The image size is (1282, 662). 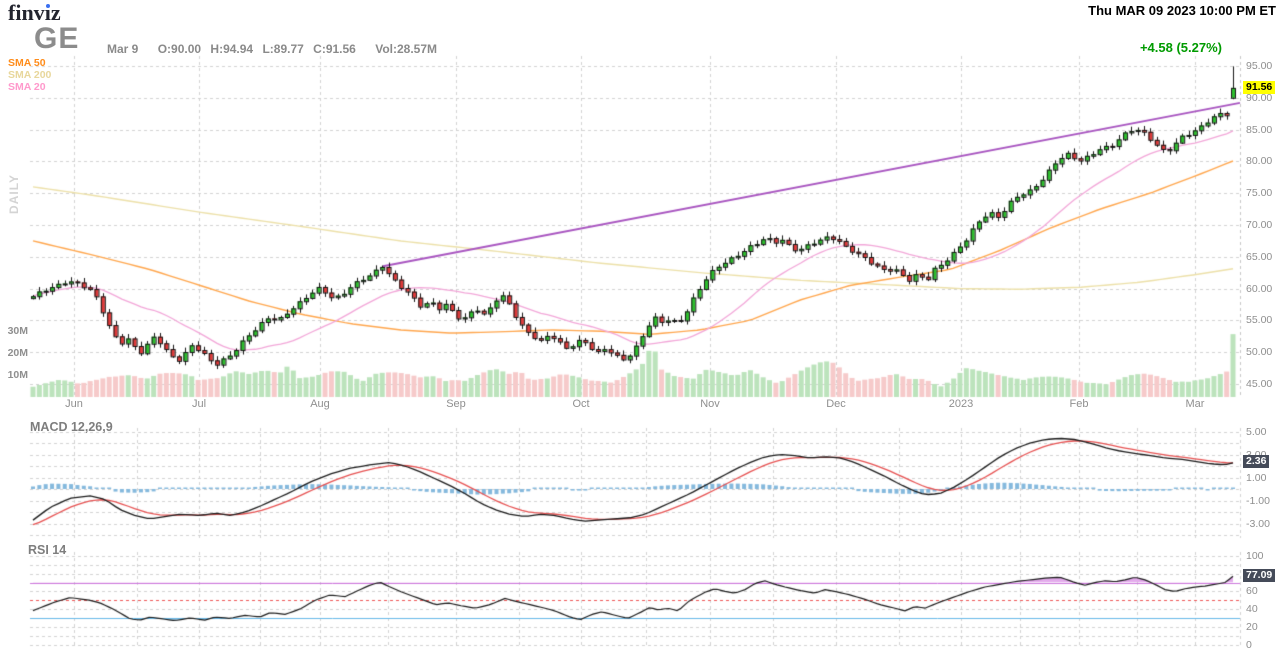 I want to click on rsi-axis-tick: 60, so click(x=1252, y=591).